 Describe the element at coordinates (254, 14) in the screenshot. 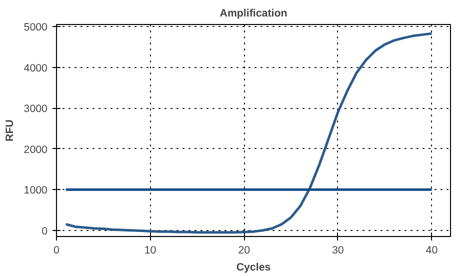

I see `chart-title: Amplification` at that location.